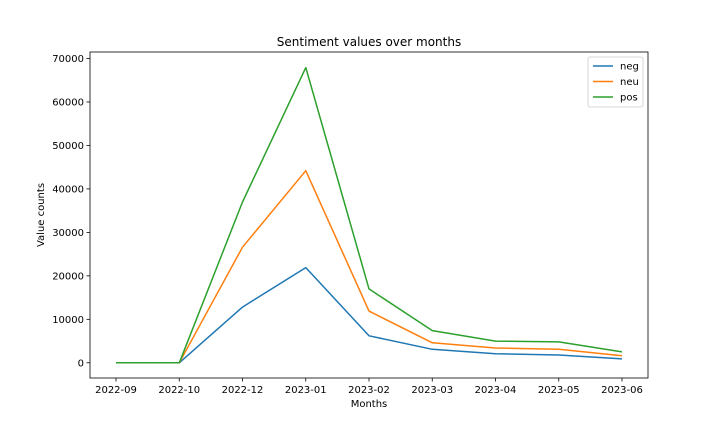 This screenshot has width=720, height=432. What do you see at coordinates (68, 146) in the screenshot?
I see `y-tick-label: 50000` at bounding box center [68, 146].